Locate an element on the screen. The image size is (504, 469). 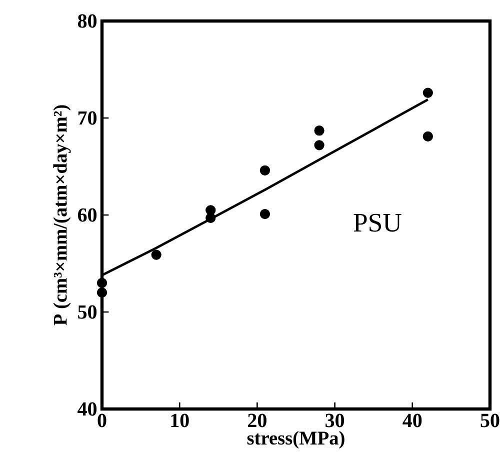
y-tick-label: 60 is located at coordinates (87, 215).